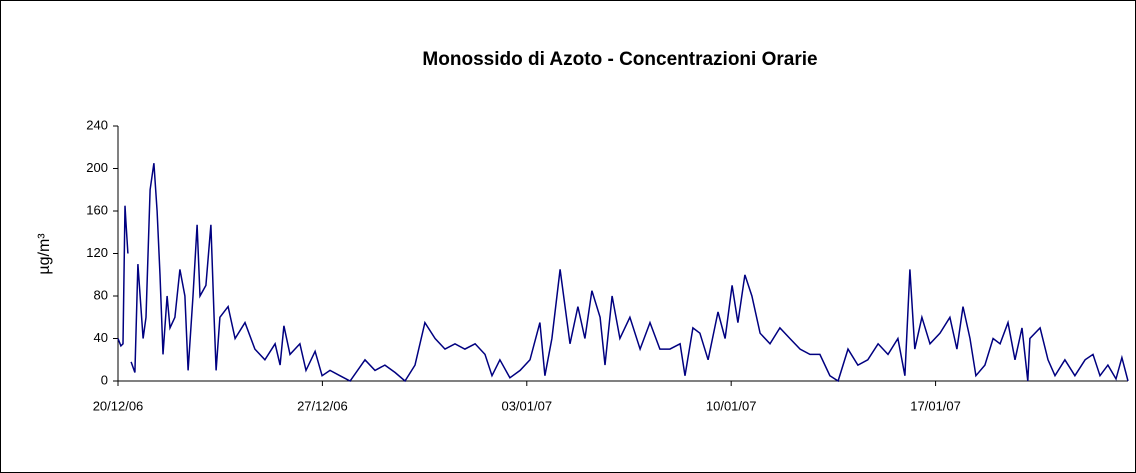 Image resolution: width=1136 pixels, height=473 pixels. What do you see at coordinates (104, 379) in the screenshot?
I see `y-tick-label: 0` at bounding box center [104, 379].